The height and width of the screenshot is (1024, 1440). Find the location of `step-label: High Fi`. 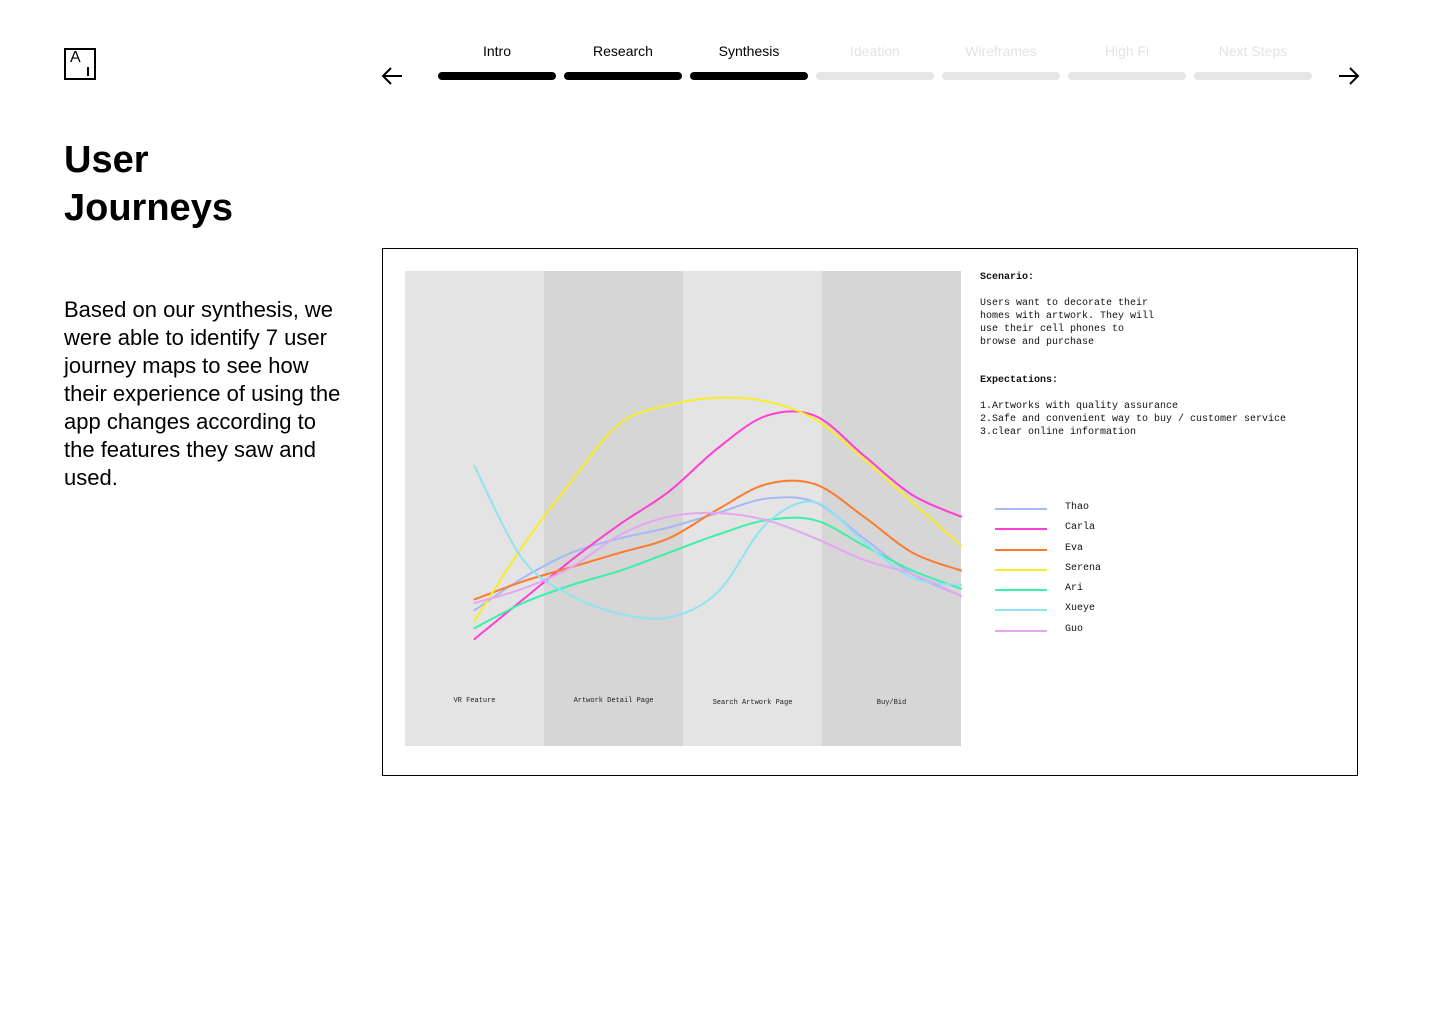

step-label: High Fi is located at coordinates (1127, 51).